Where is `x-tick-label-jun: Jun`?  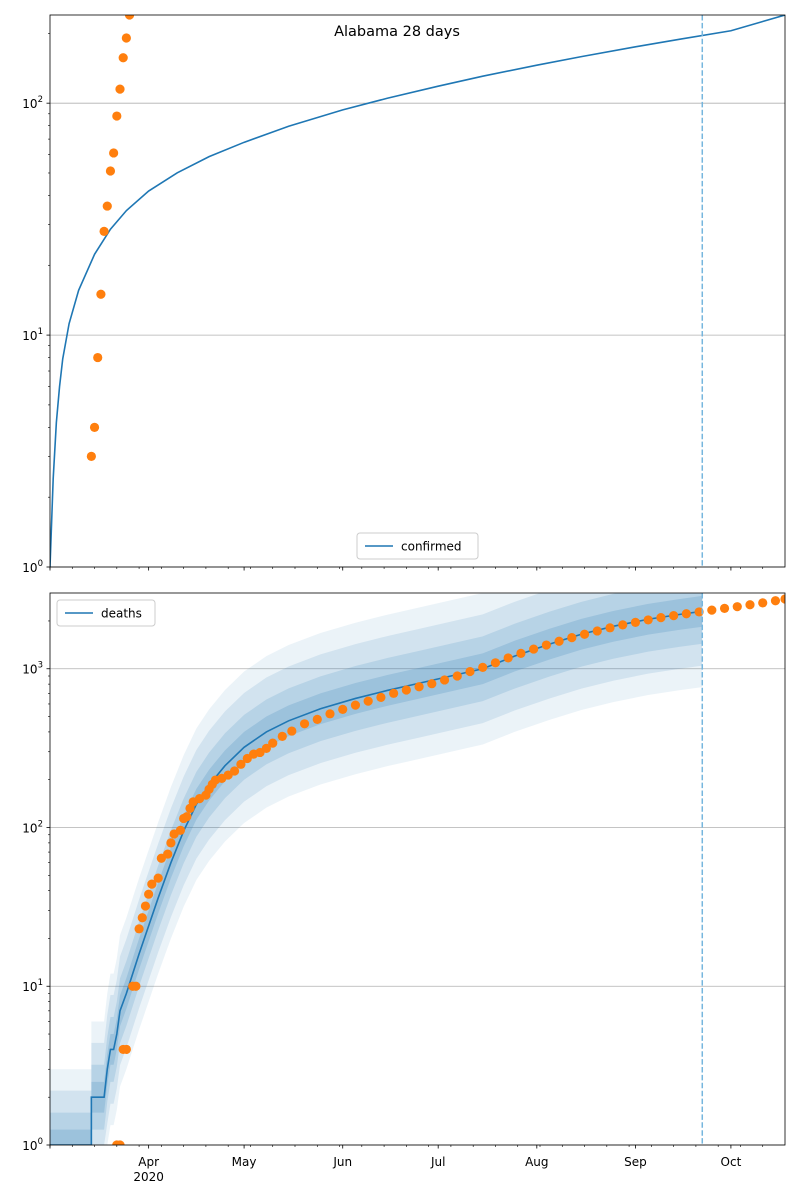
x-tick-label-jun: Jun is located at coordinates (342, 1162).